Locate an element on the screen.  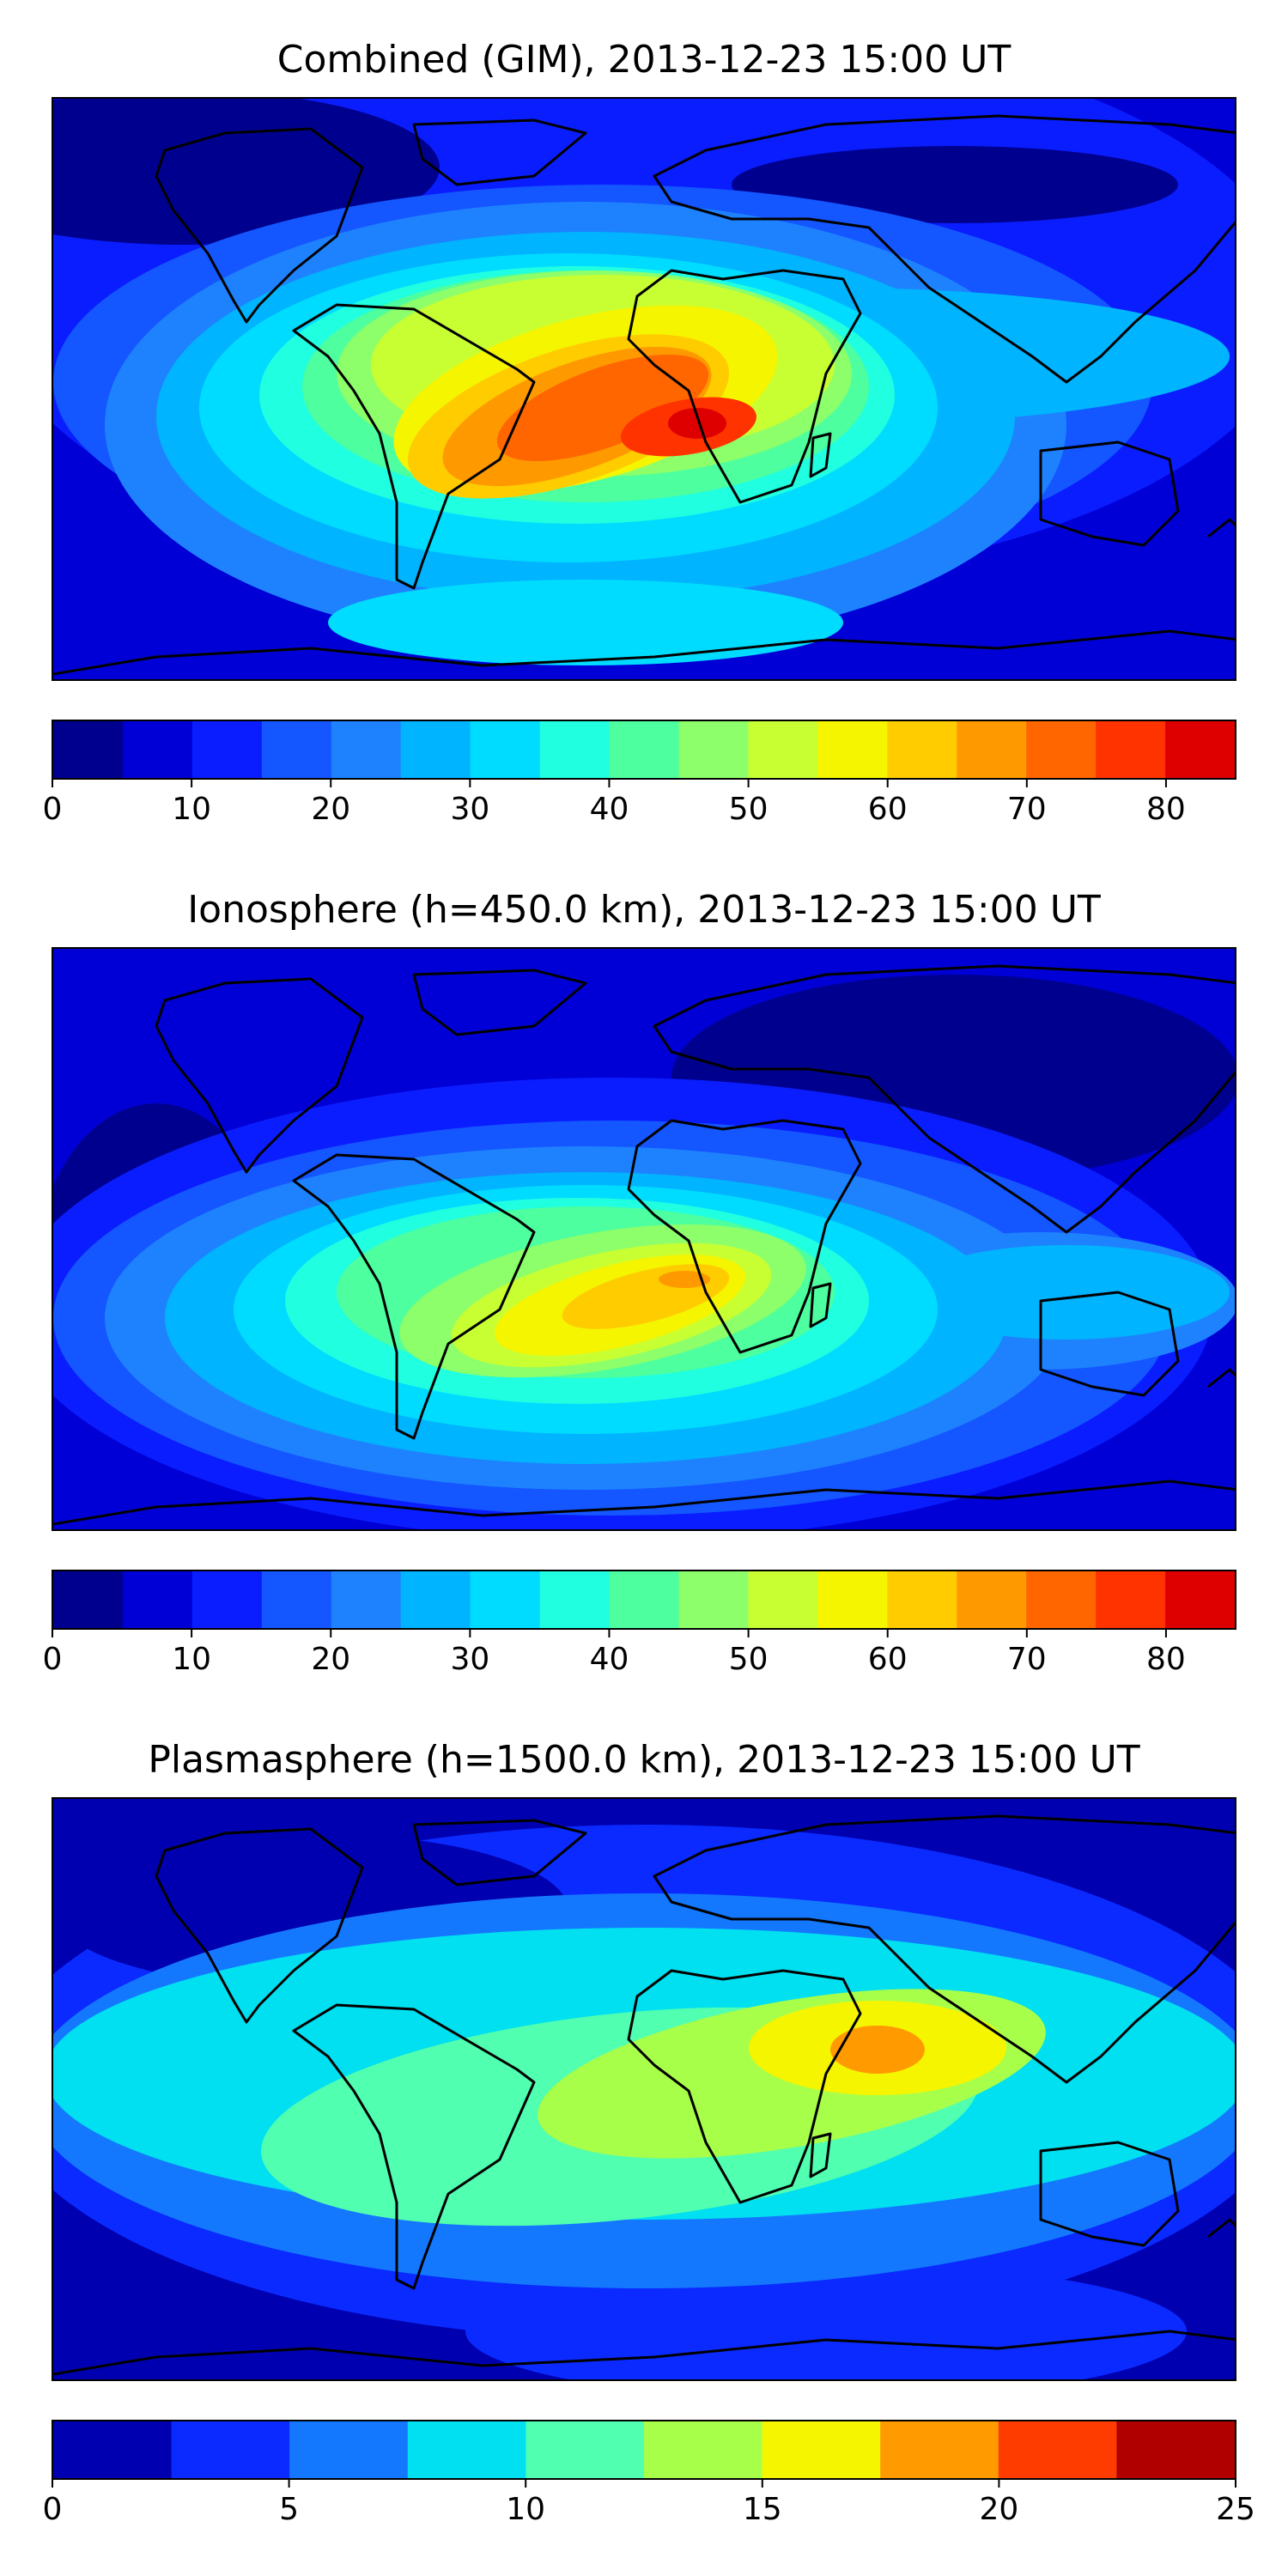
panel-1-colorbar is located at coordinates (644, 750).